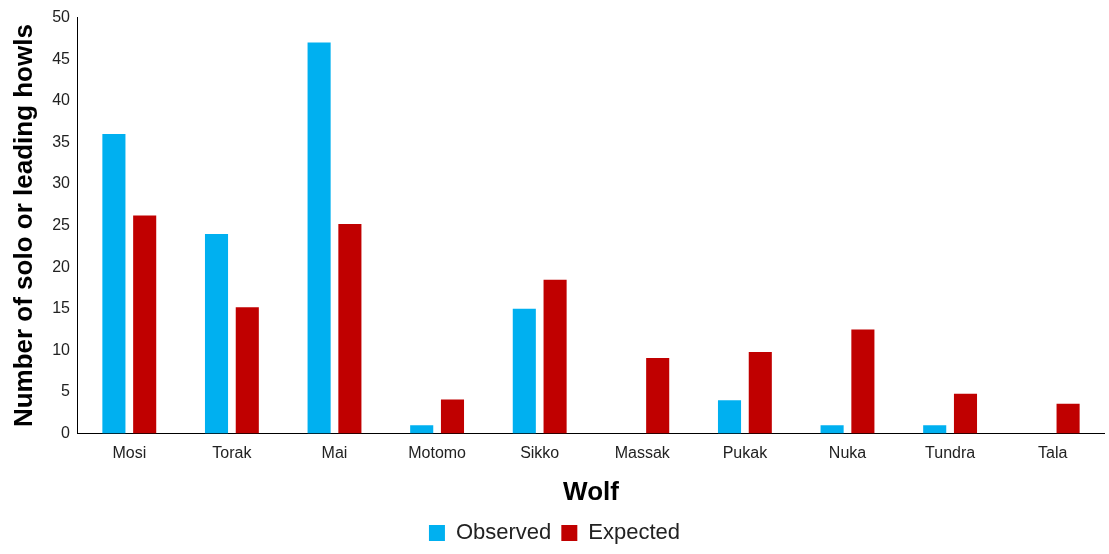  Describe the element at coordinates (591, 490) in the screenshot. I see `x-axis-title: Wolf` at that location.